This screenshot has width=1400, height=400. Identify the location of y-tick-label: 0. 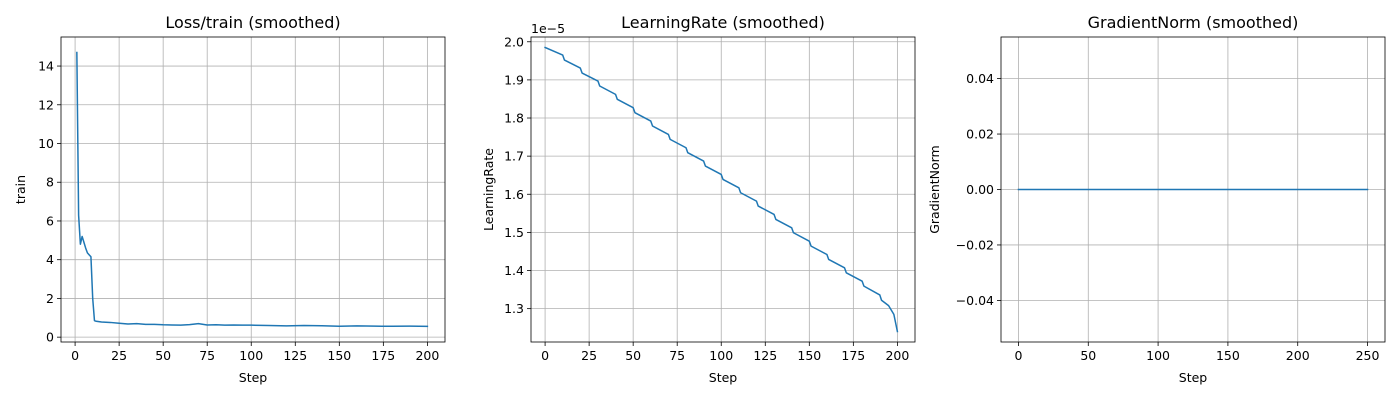
(50, 337).